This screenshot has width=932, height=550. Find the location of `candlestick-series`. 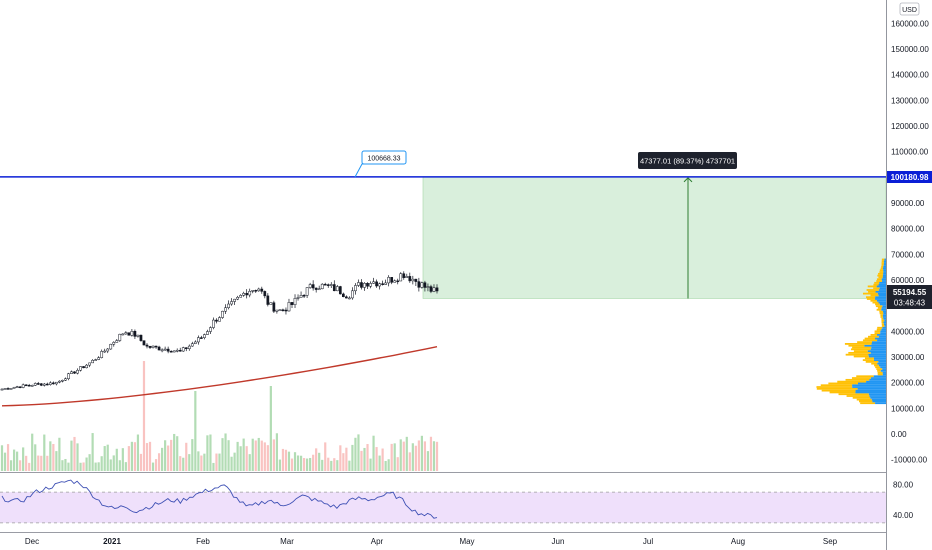

candlestick-series is located at coordinates (219, 331).